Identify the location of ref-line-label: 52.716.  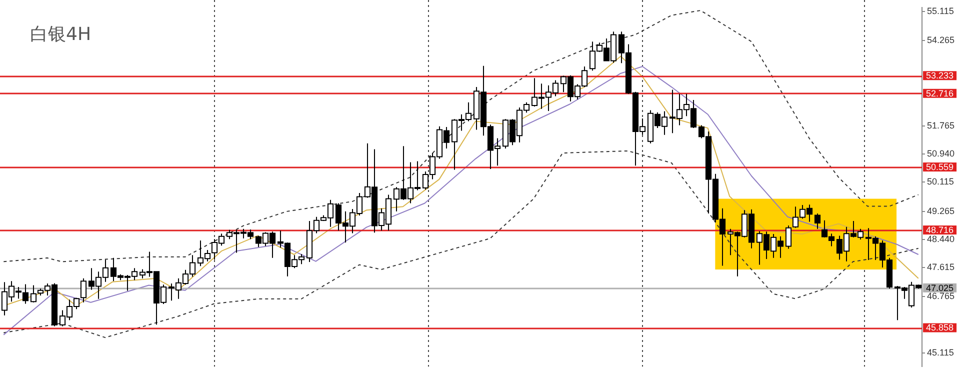
(940, 93).